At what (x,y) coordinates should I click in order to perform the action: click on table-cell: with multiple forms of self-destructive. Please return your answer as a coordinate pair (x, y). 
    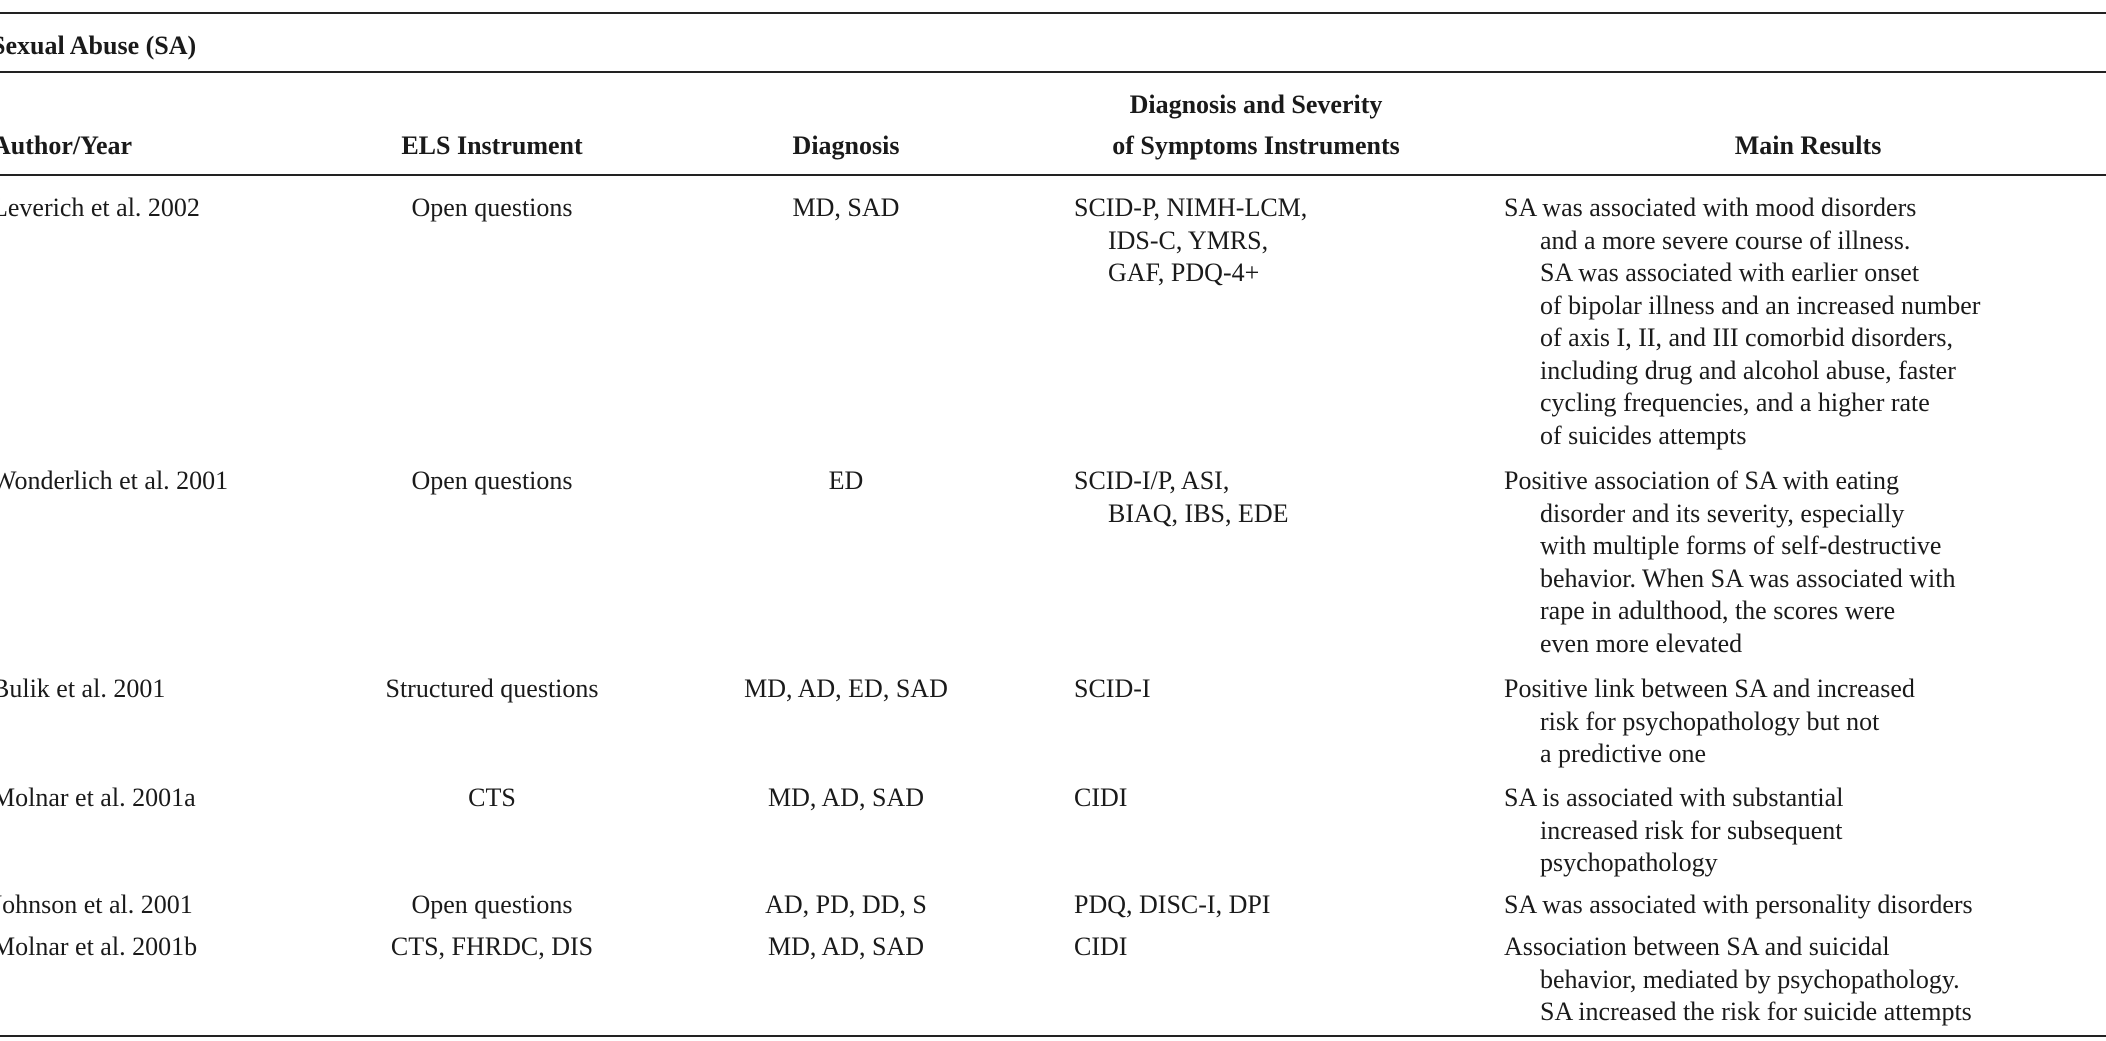
    Looking at the image, I should click on (1741, 545).